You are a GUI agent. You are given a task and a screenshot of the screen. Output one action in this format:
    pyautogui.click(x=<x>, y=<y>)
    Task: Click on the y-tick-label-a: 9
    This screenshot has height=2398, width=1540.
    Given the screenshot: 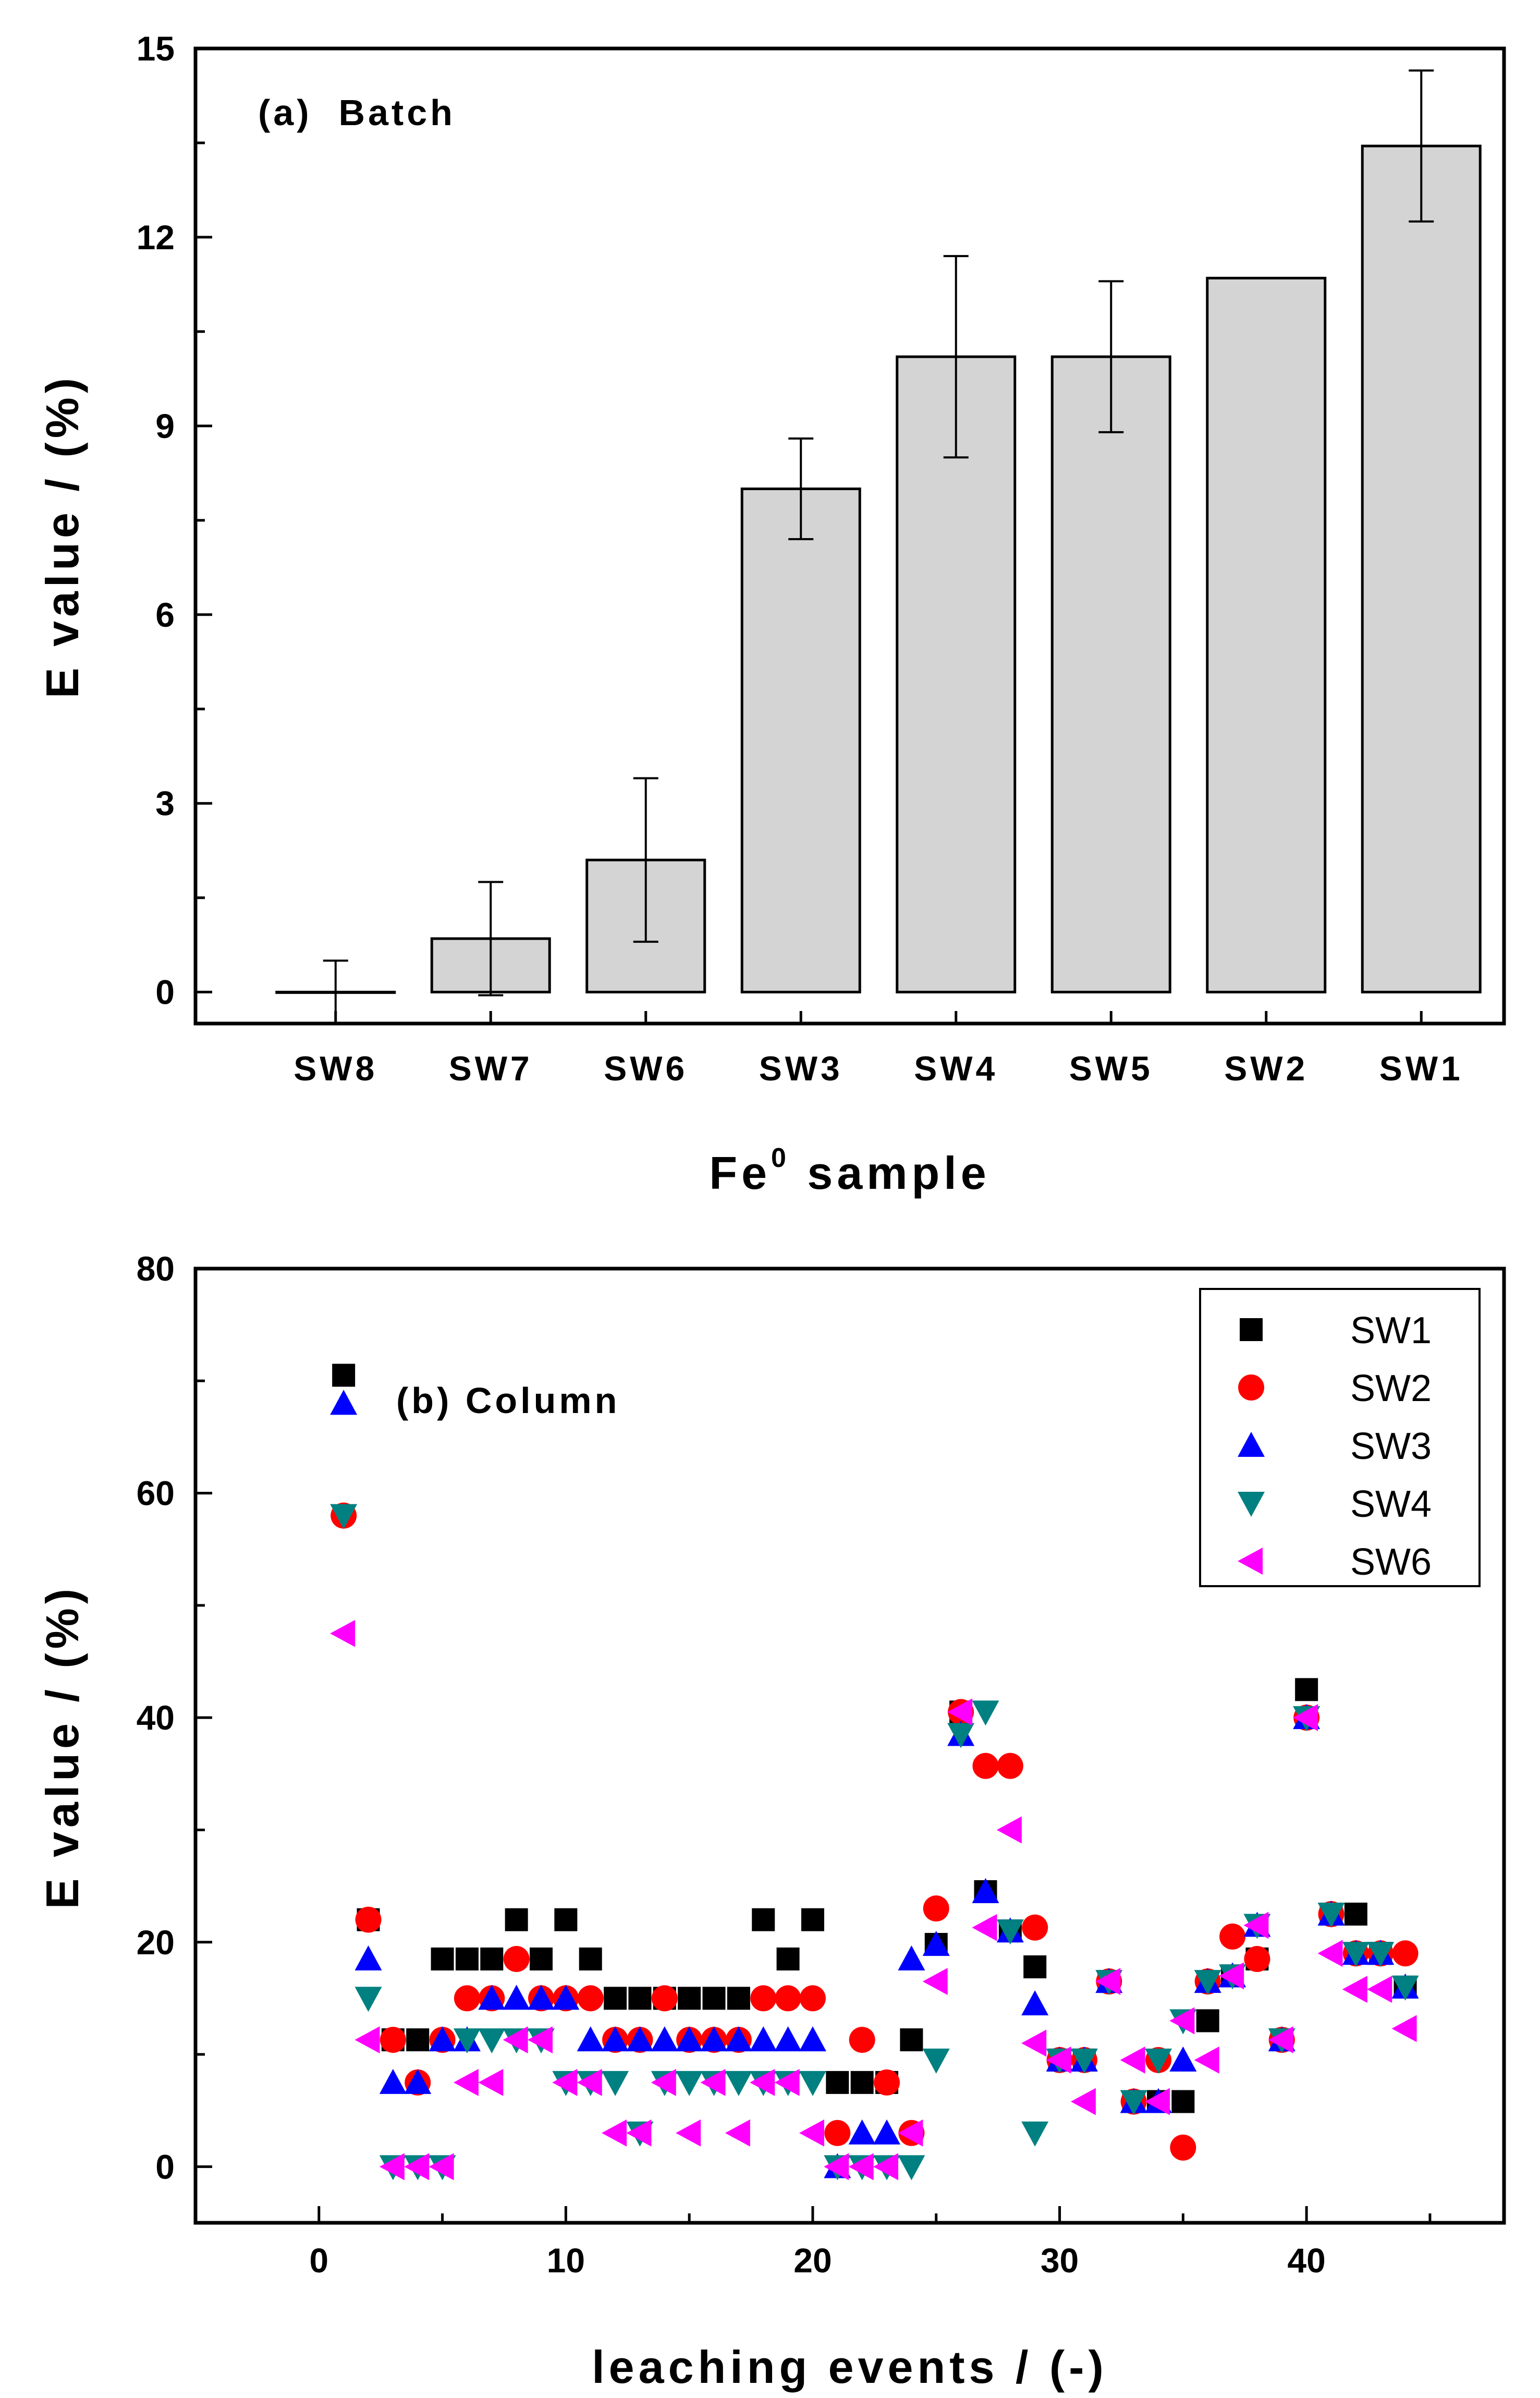 What is the action you would take?
    pyautogui.click(x=165, y=426)
    